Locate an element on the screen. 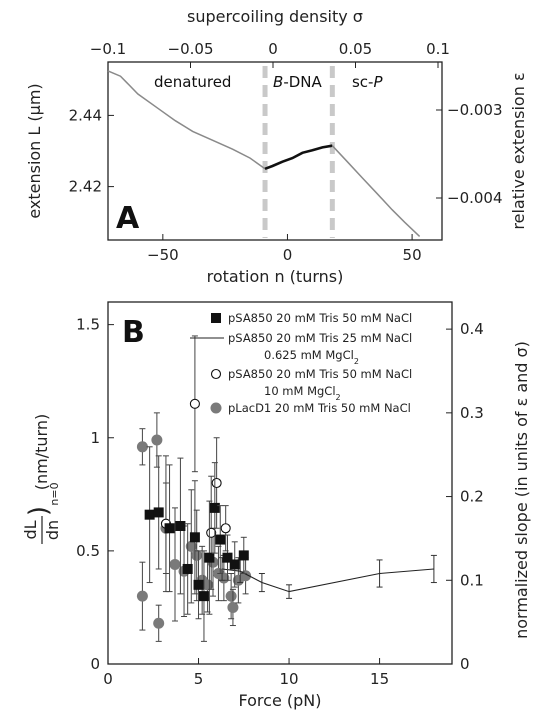  panel-a-right-y-axis-label: relative extension ε is located at coordinates (518, 150).